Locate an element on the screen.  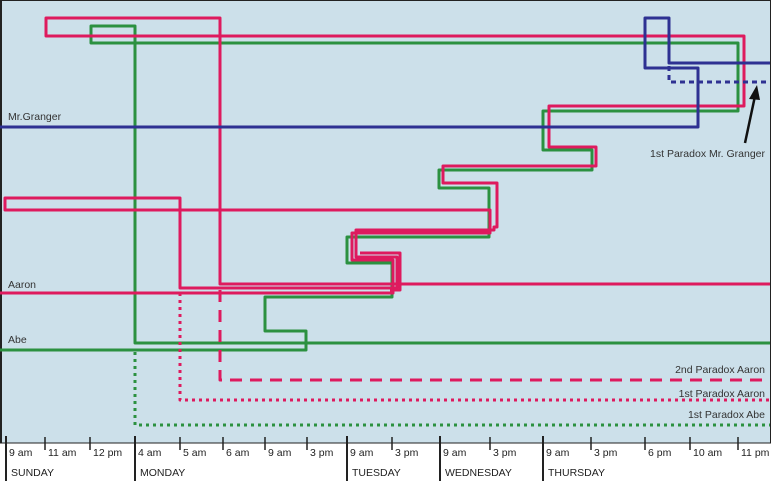
tick-label: 5 am is located at coordinates (195, 453).